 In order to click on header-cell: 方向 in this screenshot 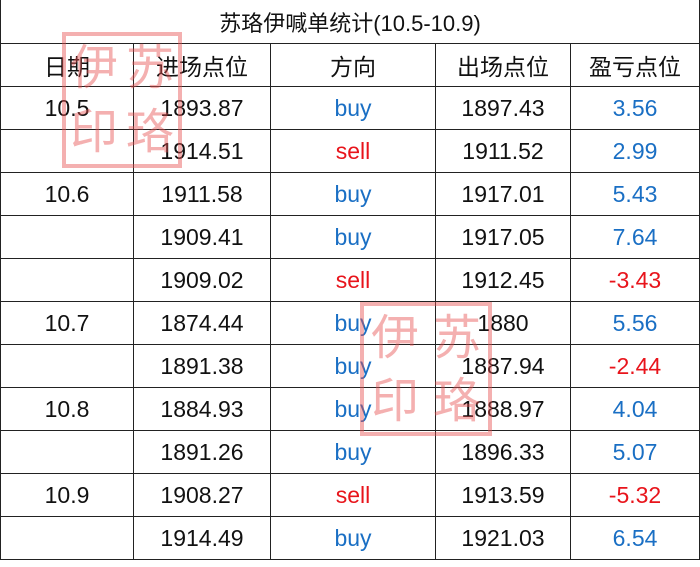, I will do `click(353, 65)`.